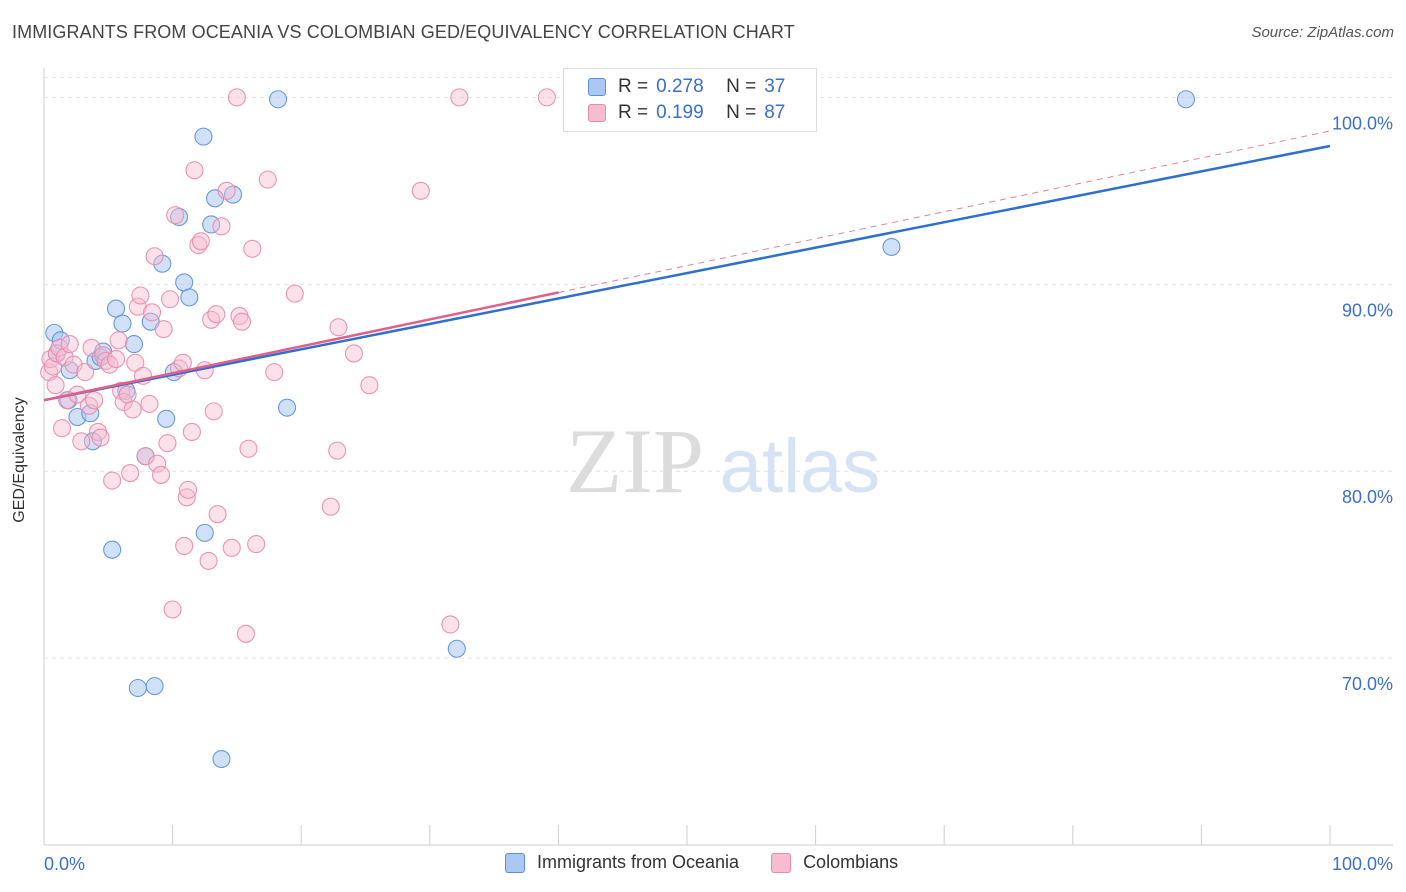 Image resolution: width=1406 pixels, height=892 pixels. I want to click on legend-row-oceania: R = 0.278 N = 37, so click(686, 87).